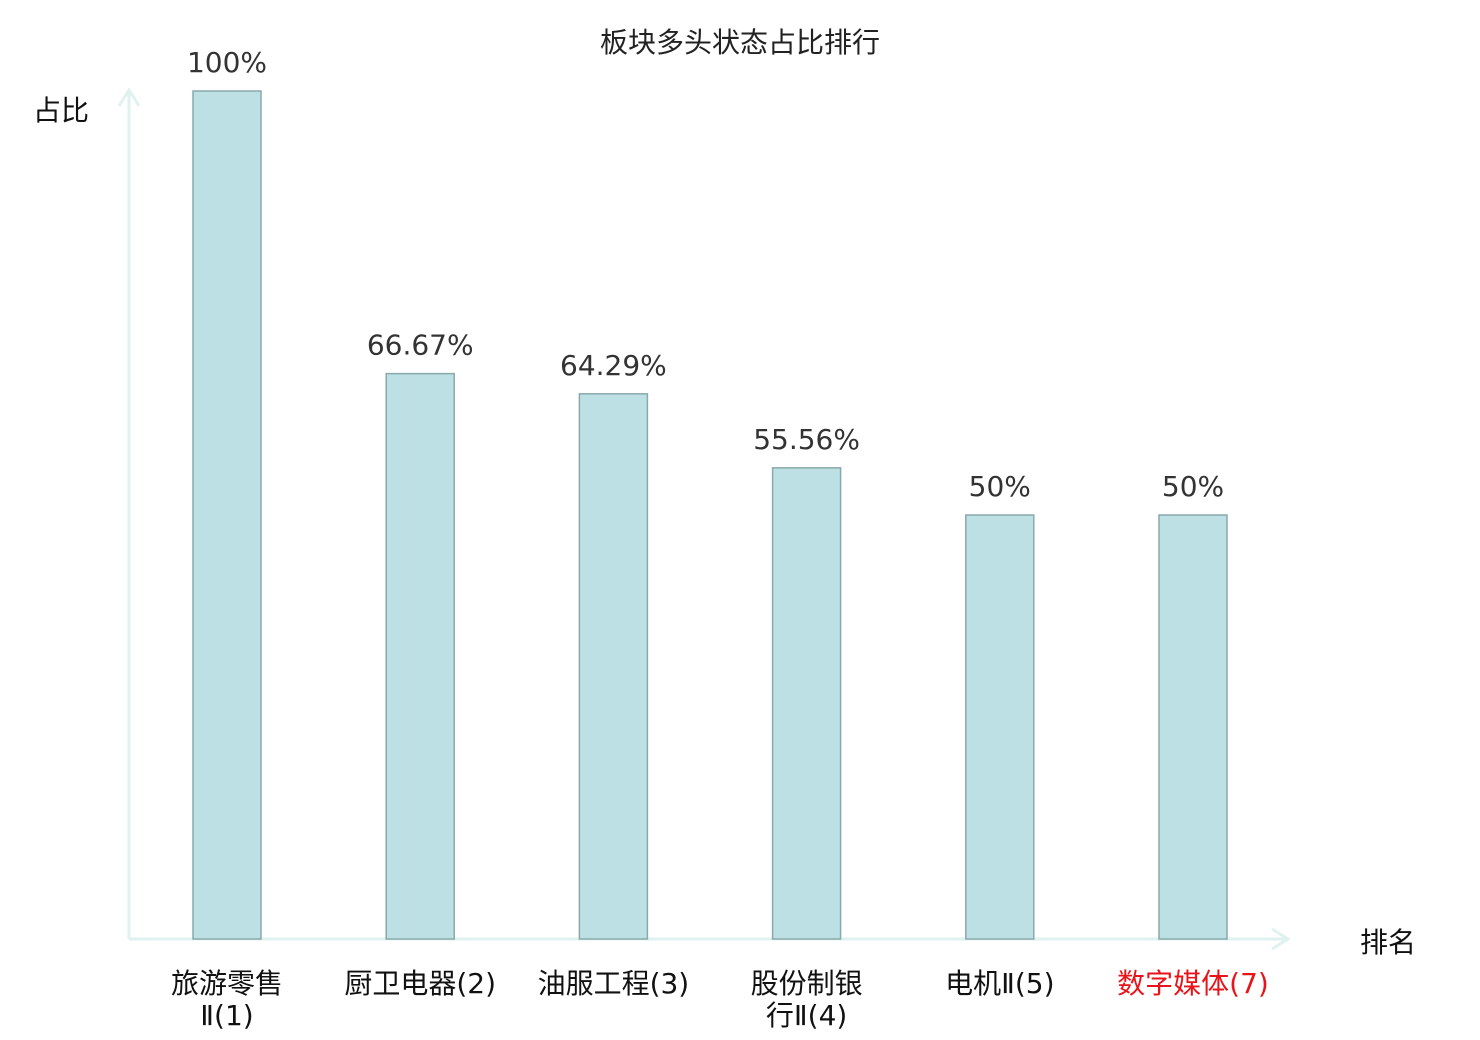 Image resolution: width=1480 pixels, height=1040 pixels. Describe the element at coordinates (1281, 939) in the screenshot. I see `x-axis-arrow-icon` at that location.